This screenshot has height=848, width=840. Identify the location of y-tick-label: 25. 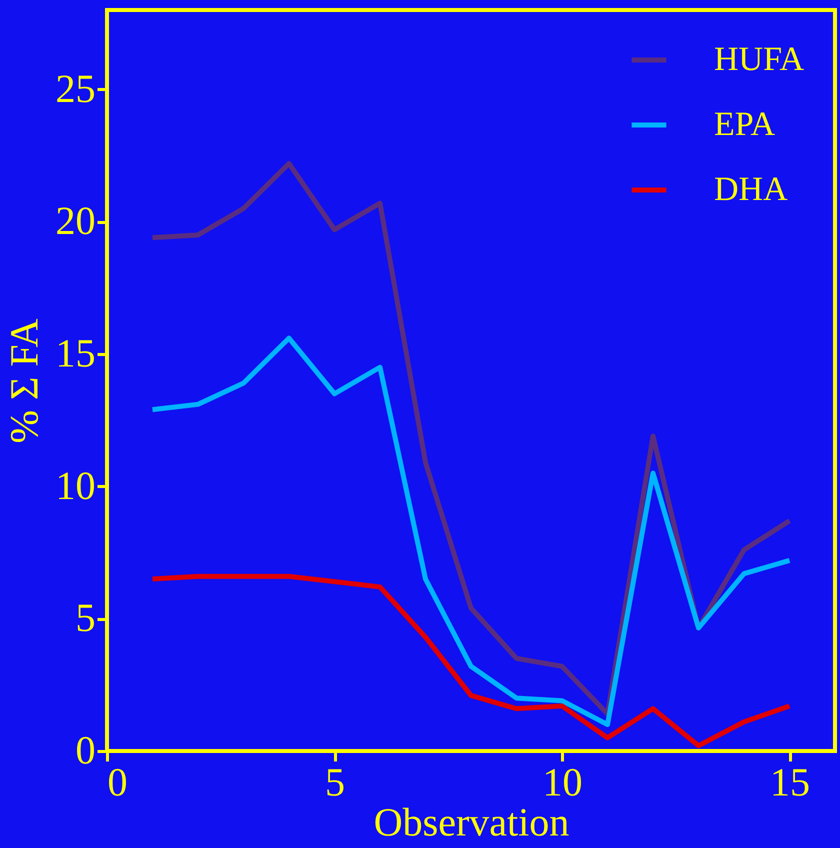
(76, 88).